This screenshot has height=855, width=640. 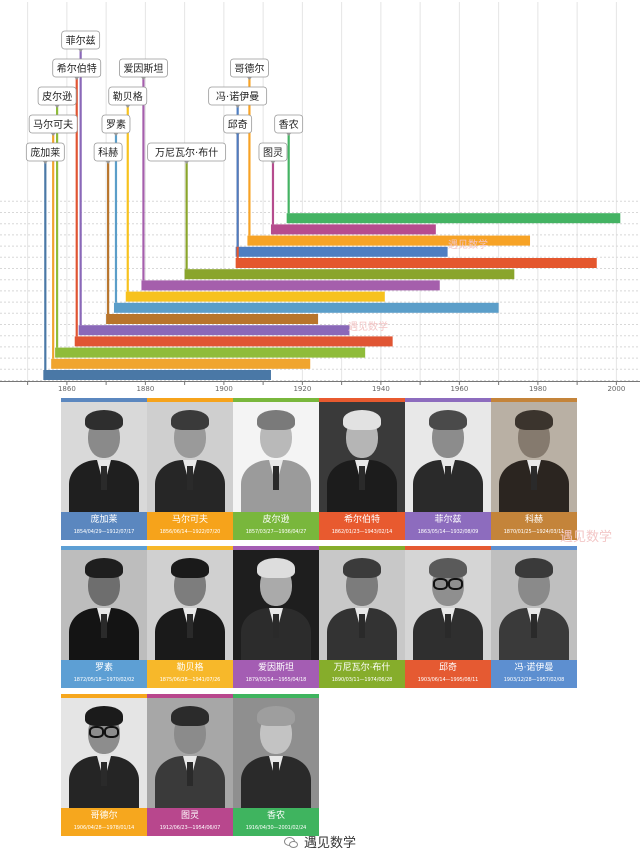 What do you see at coordinates (447, 668) in the screenshot?
I see `person-name: 邱奇` at bounding box center [447, 668].